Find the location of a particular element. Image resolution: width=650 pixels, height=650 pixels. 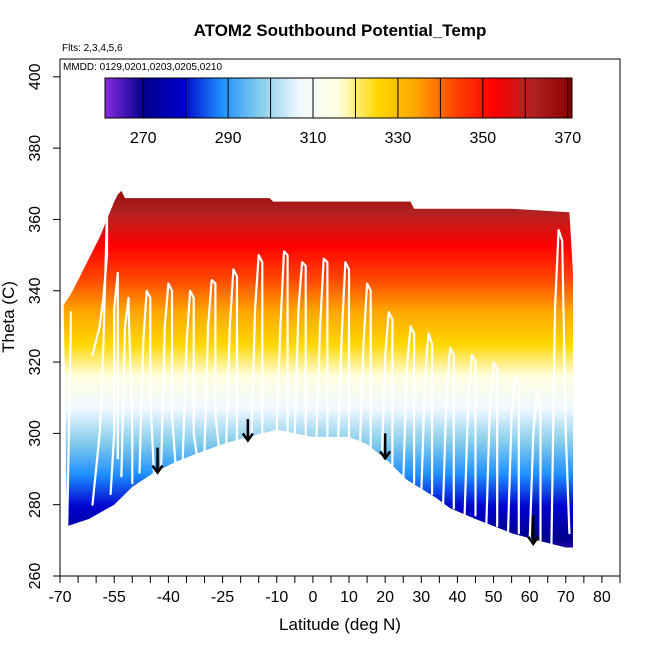

x-tick-label: 40 is located at coordinates (458, 597).